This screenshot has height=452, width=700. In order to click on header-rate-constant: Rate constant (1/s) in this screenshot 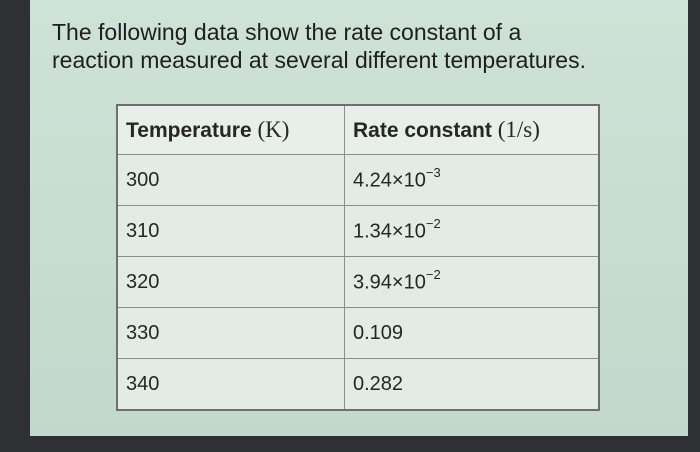, I will do `click(472, 129)`.